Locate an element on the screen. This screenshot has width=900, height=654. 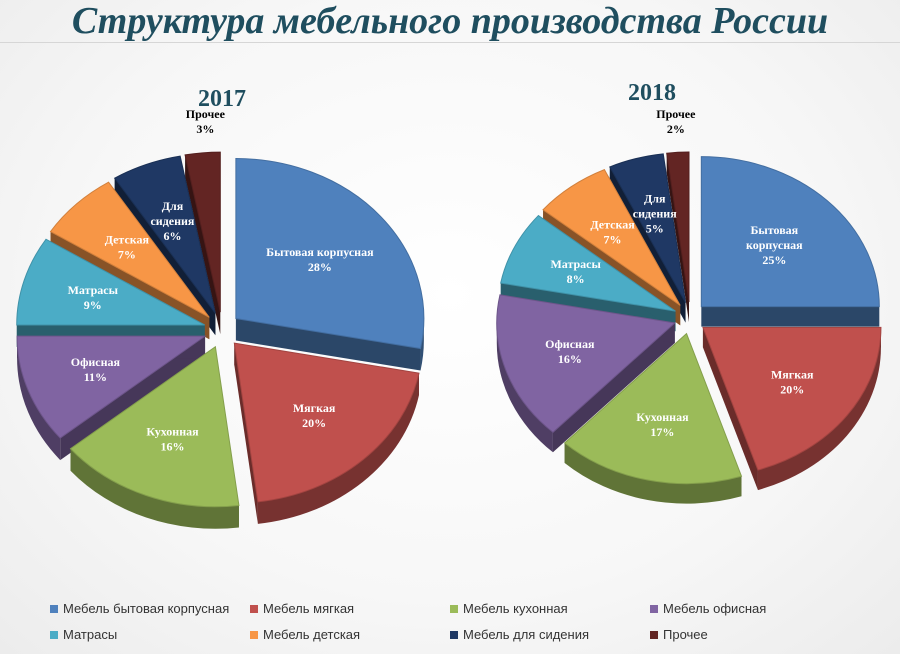
slice-label: Офисная 11% is located at coordinates (96, 369).